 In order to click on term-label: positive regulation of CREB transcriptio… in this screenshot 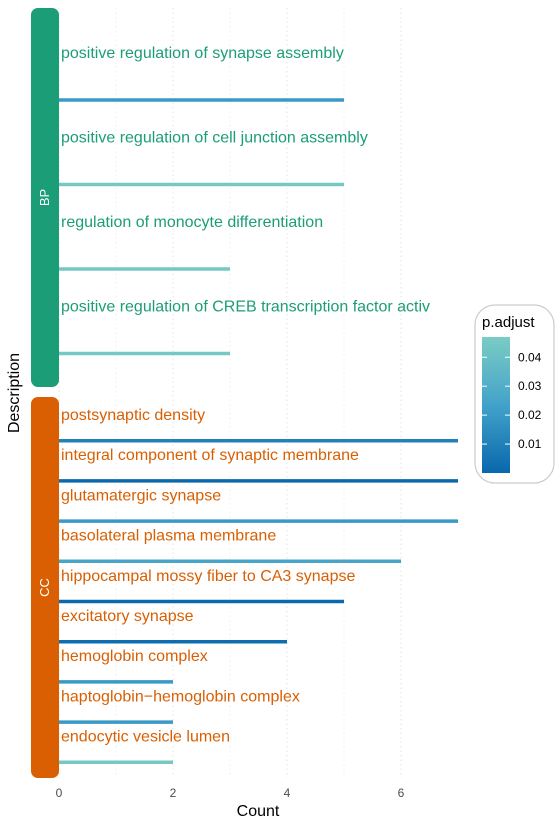, I will do `click(245, 307)`.